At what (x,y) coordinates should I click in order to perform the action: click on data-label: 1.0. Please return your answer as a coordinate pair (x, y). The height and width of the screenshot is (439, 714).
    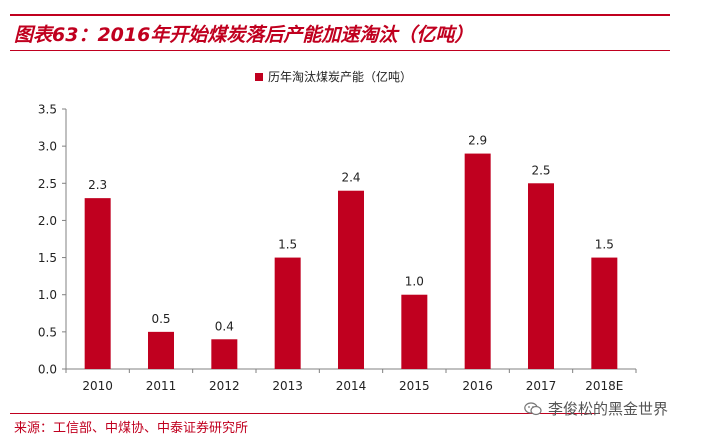
    Looking at the image, I should click on (414, 282).